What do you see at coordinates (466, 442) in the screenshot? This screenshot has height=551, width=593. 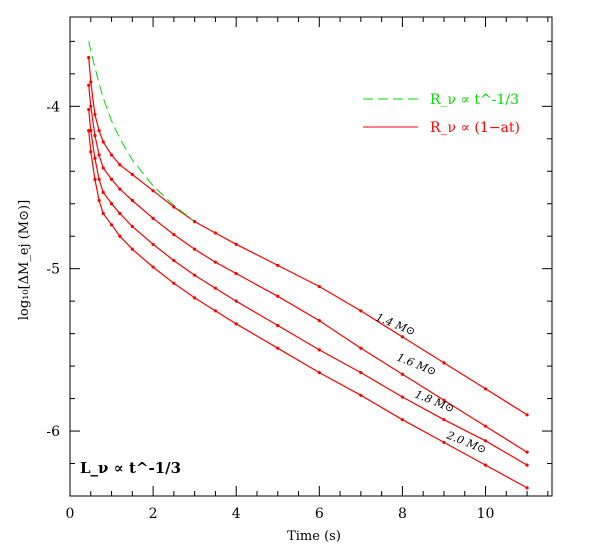 I see `curve-label-2-0: 2.0 M⊙` at bounding box center [466, 442].